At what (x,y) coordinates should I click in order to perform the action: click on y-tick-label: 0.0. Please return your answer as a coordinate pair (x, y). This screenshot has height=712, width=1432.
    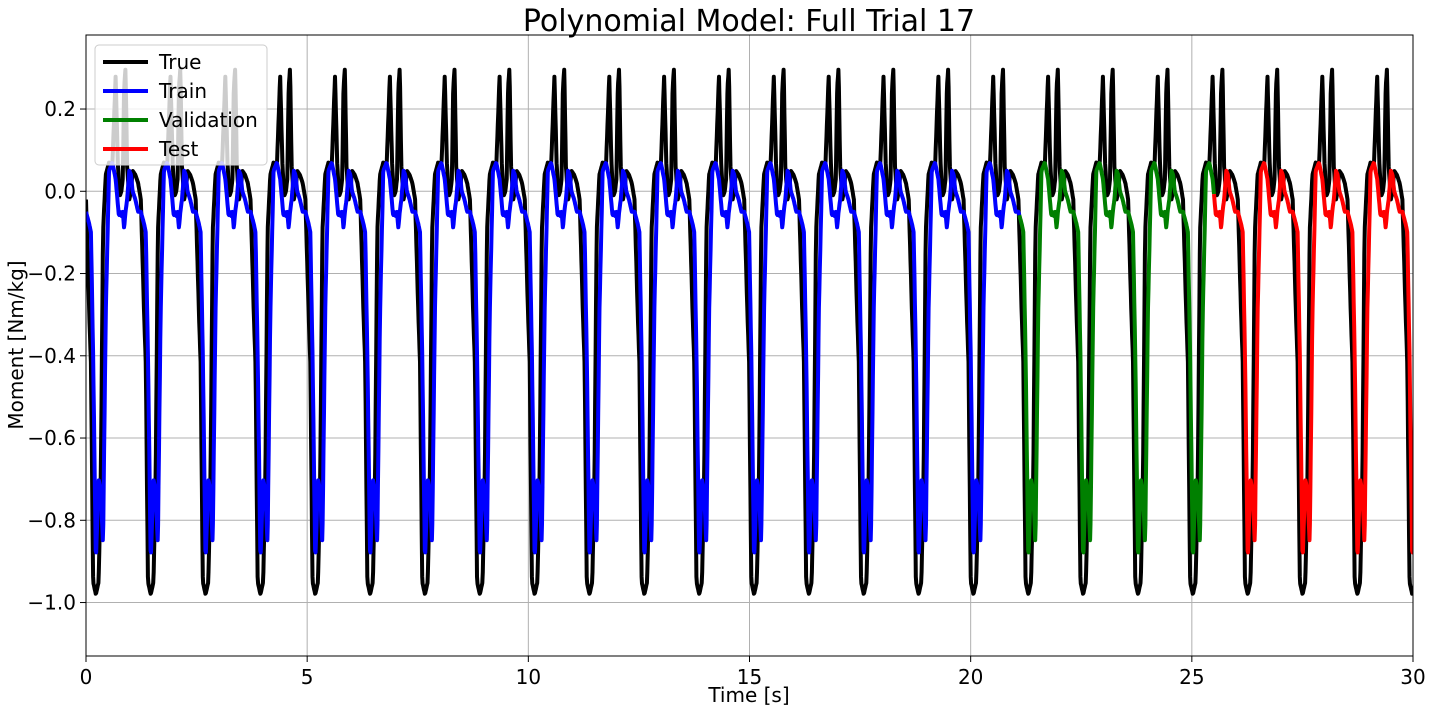
    Looking at the image, I should click on (60, 191).